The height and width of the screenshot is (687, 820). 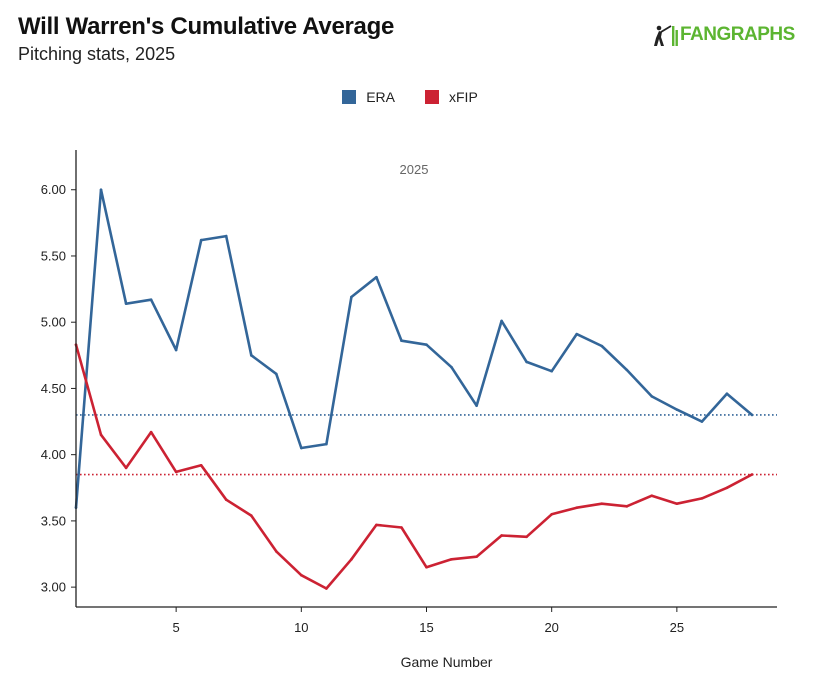 I want to click on fangraphs-logo: FANGRAPHS, so click(x=727, y=36).